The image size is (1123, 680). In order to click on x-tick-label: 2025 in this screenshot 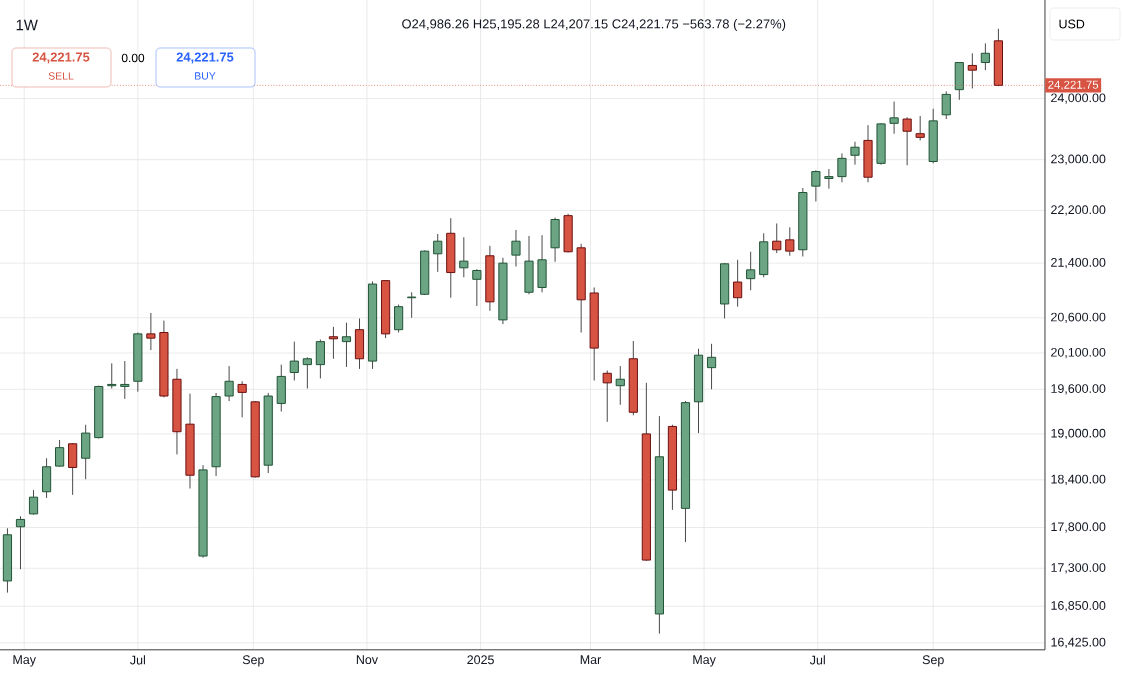, I will do `click(480, 660)`.